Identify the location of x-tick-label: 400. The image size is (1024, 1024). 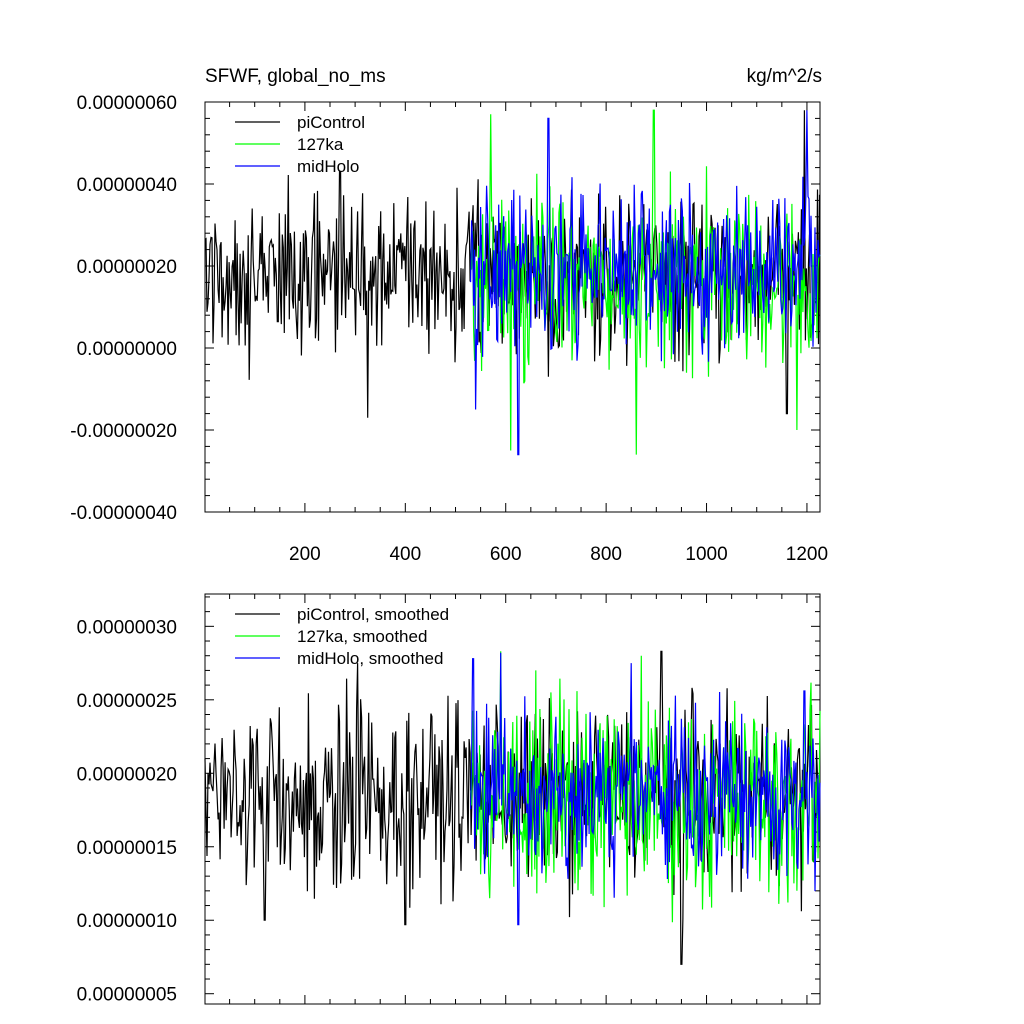
(405, 554).